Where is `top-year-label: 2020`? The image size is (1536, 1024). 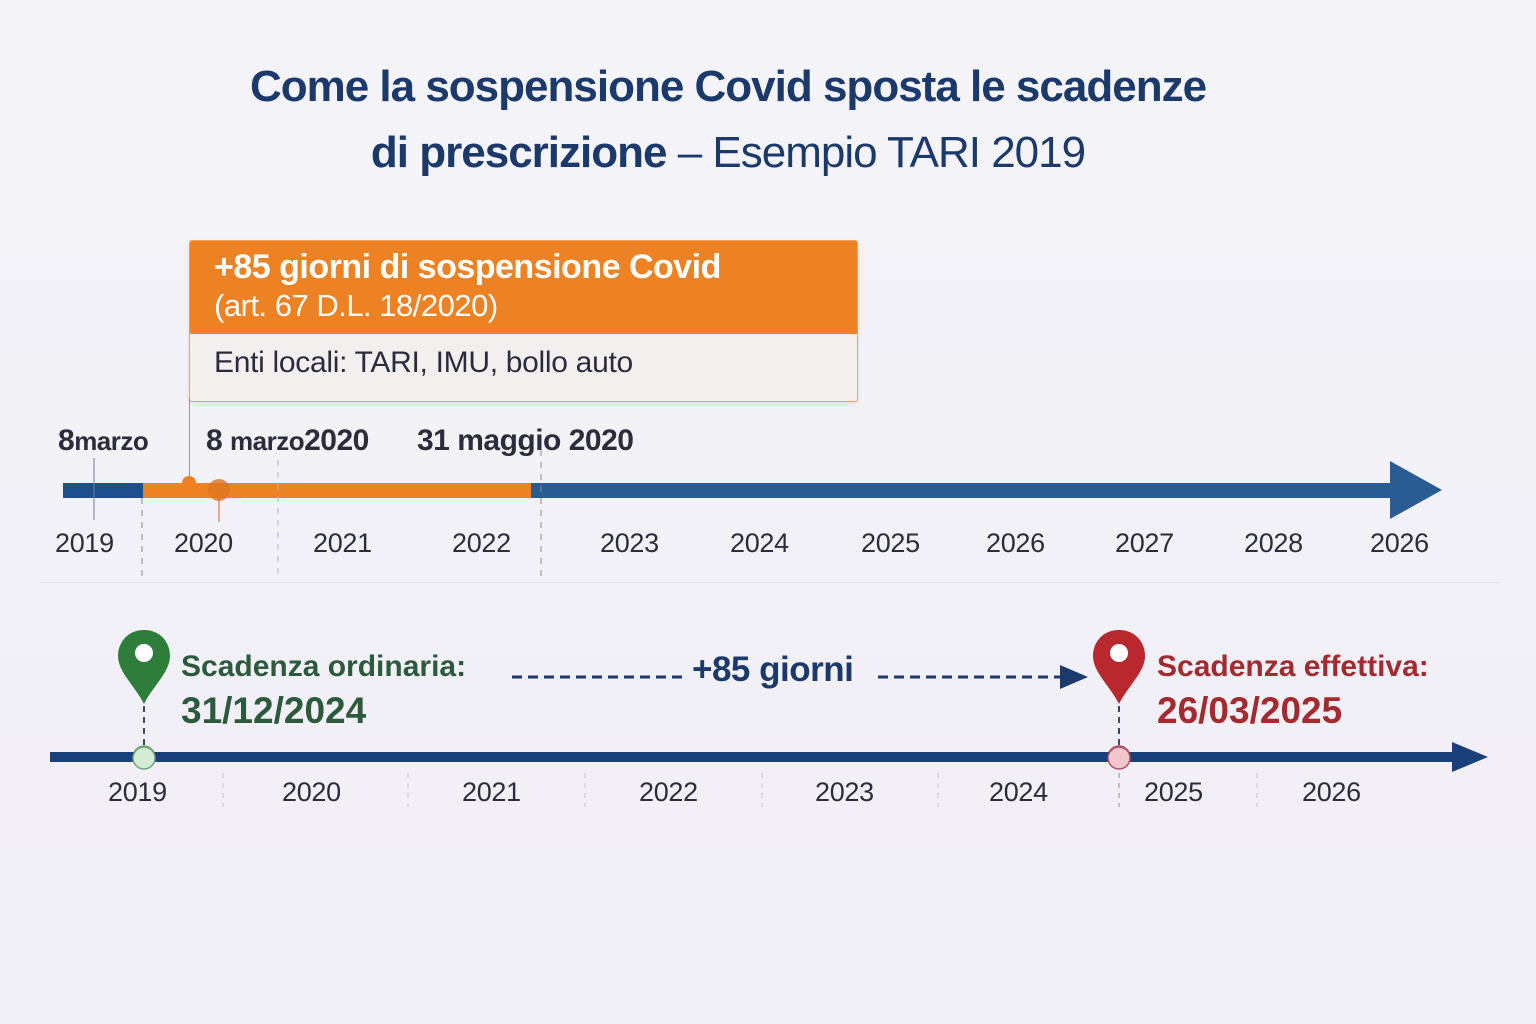 top-year-label: 2020 is located at coordinates (203, 543).